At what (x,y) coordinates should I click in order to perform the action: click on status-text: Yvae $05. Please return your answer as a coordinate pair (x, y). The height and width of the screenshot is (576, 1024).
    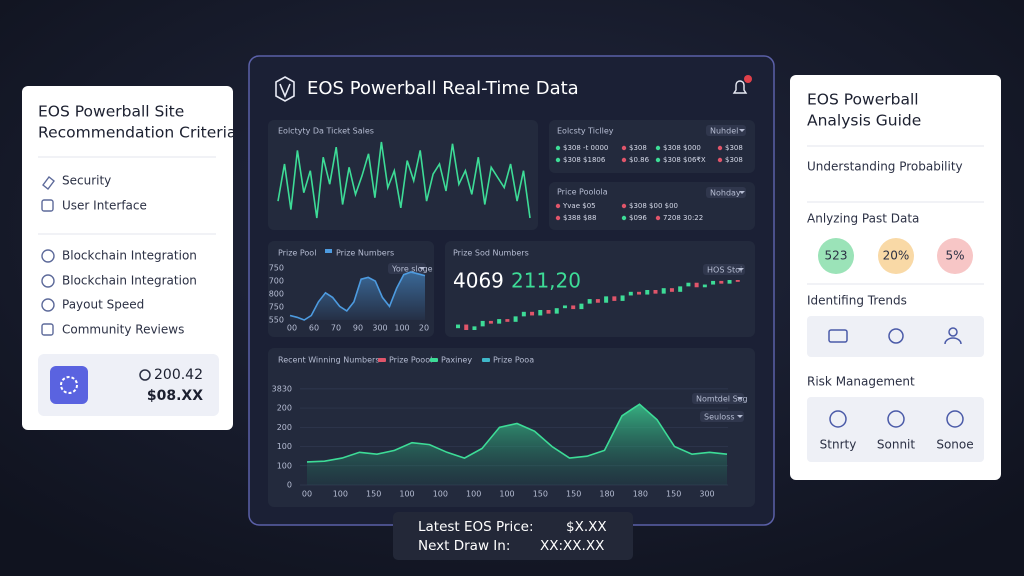
    Looking at the image, I should click on (579, 206).